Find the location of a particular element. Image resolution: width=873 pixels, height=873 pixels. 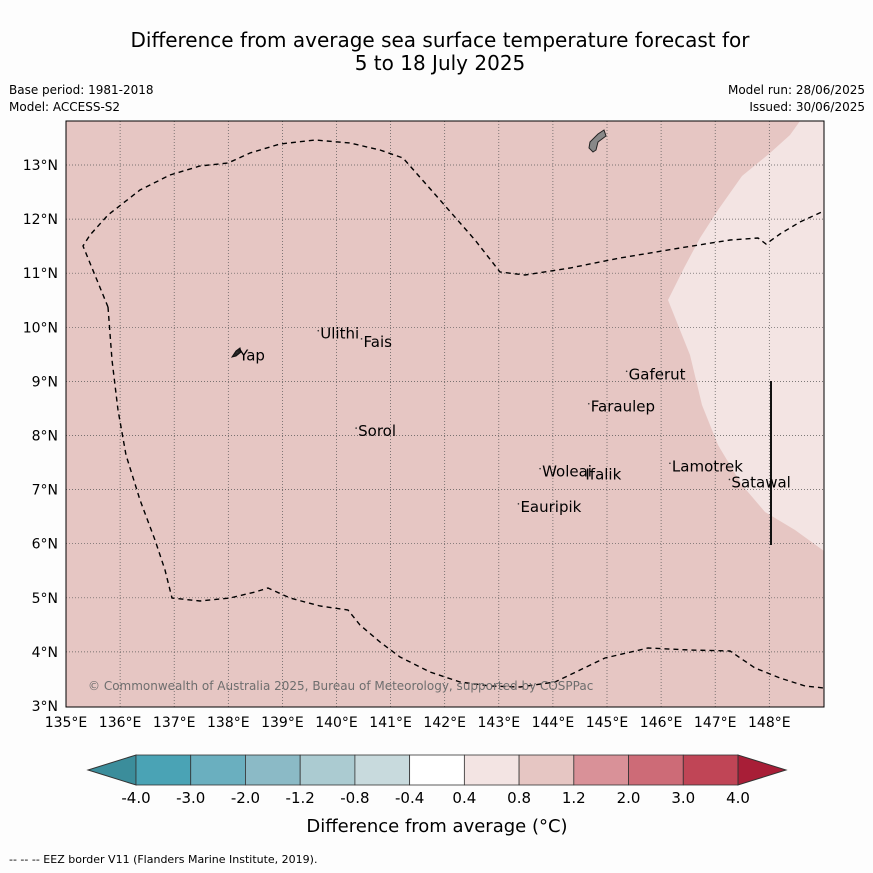

base-period: Base period: 1981-2018 is located at coordinates (81, 90).